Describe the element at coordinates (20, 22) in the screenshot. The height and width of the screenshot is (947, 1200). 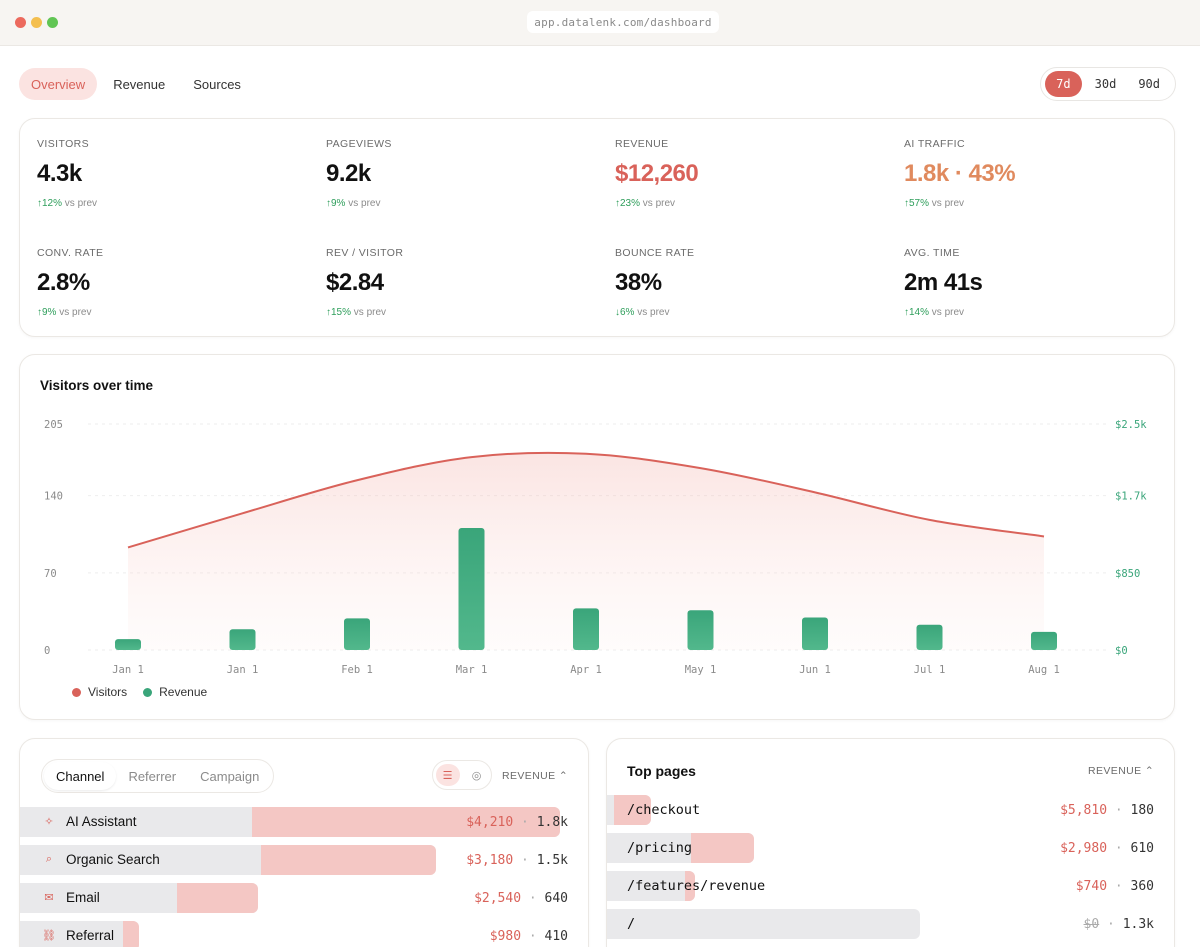
I see `close-window-button` at that location.